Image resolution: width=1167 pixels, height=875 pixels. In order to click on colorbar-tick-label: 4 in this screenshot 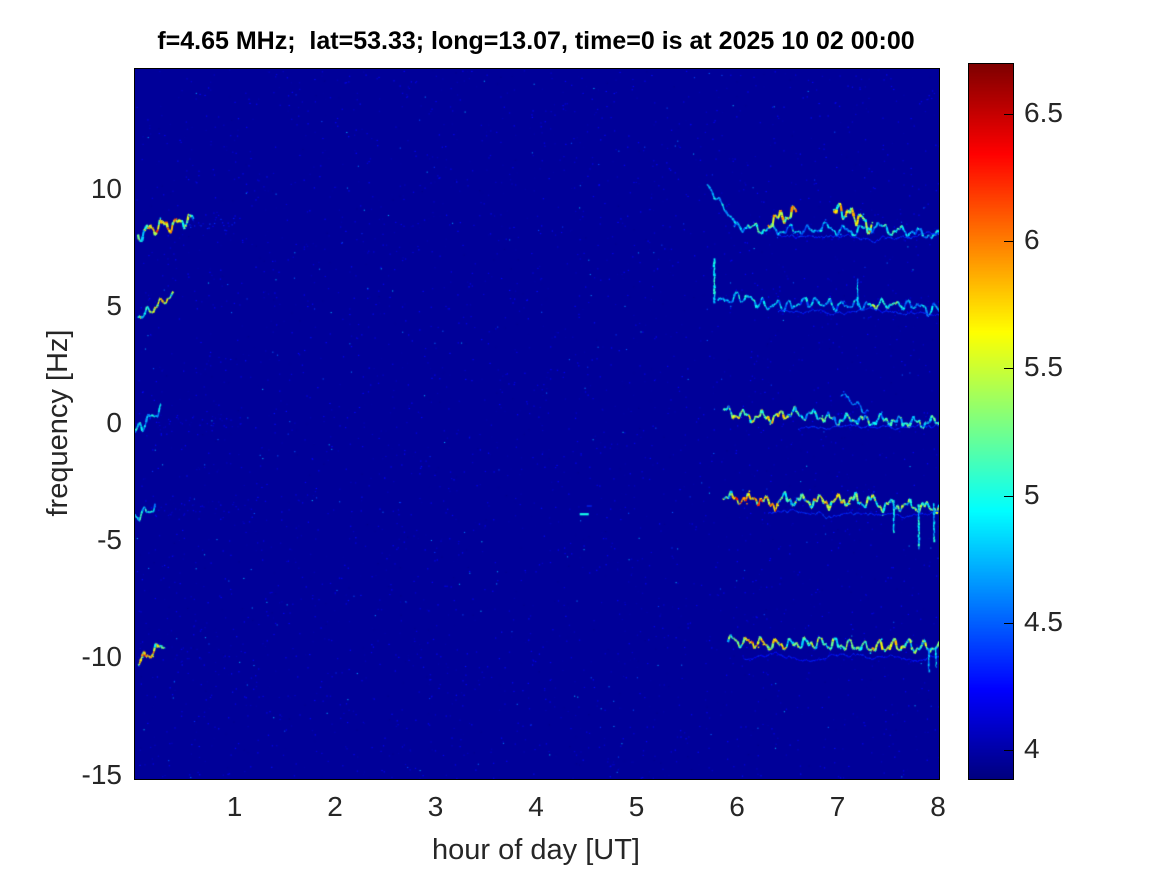, I will do `click(1032, 748)`.